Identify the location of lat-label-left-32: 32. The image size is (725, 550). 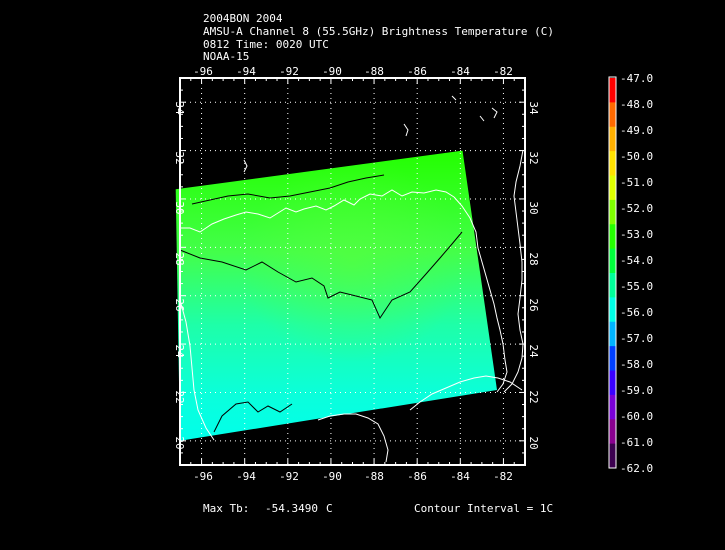
(179, 157).